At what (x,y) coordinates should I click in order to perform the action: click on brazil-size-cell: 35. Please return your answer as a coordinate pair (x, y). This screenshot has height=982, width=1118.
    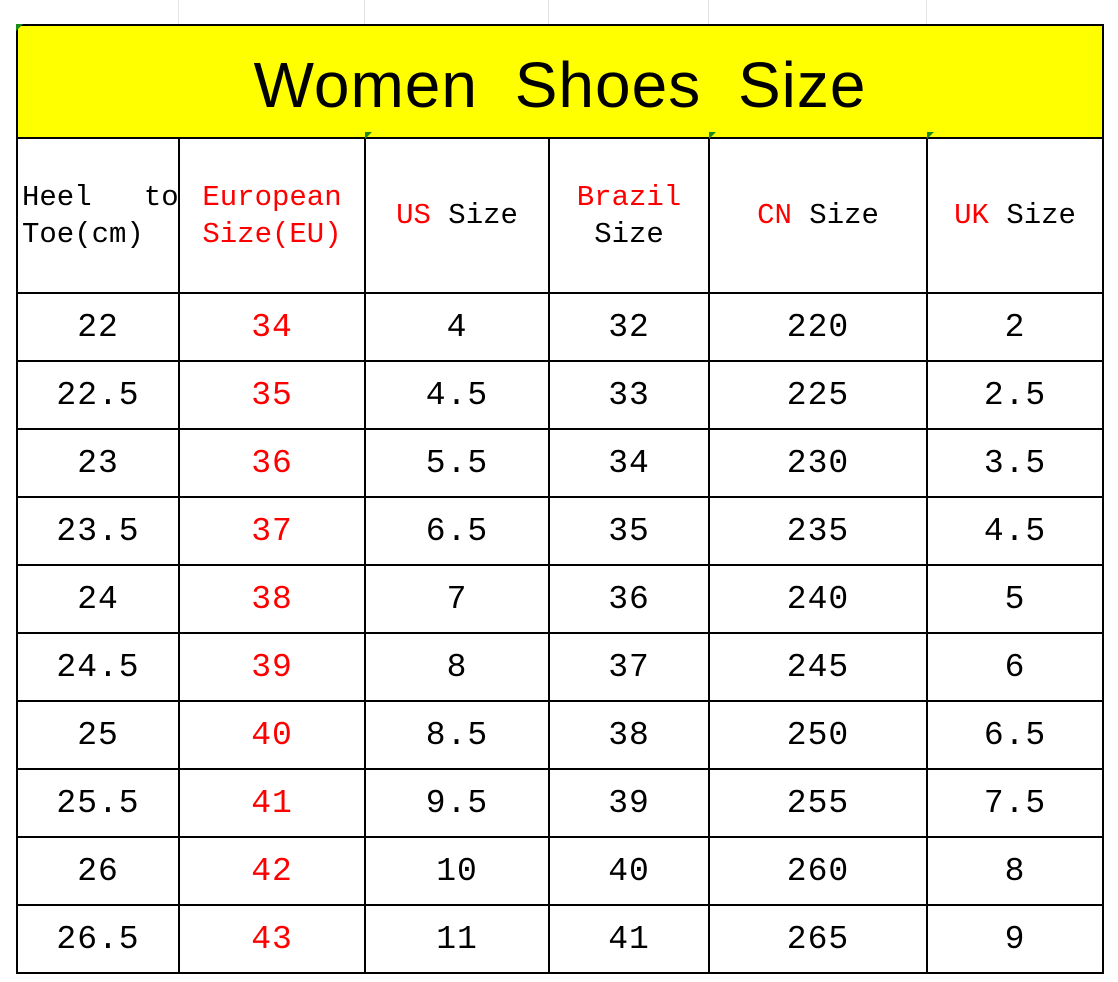
    Looking at the image, I should click on (629, 531).